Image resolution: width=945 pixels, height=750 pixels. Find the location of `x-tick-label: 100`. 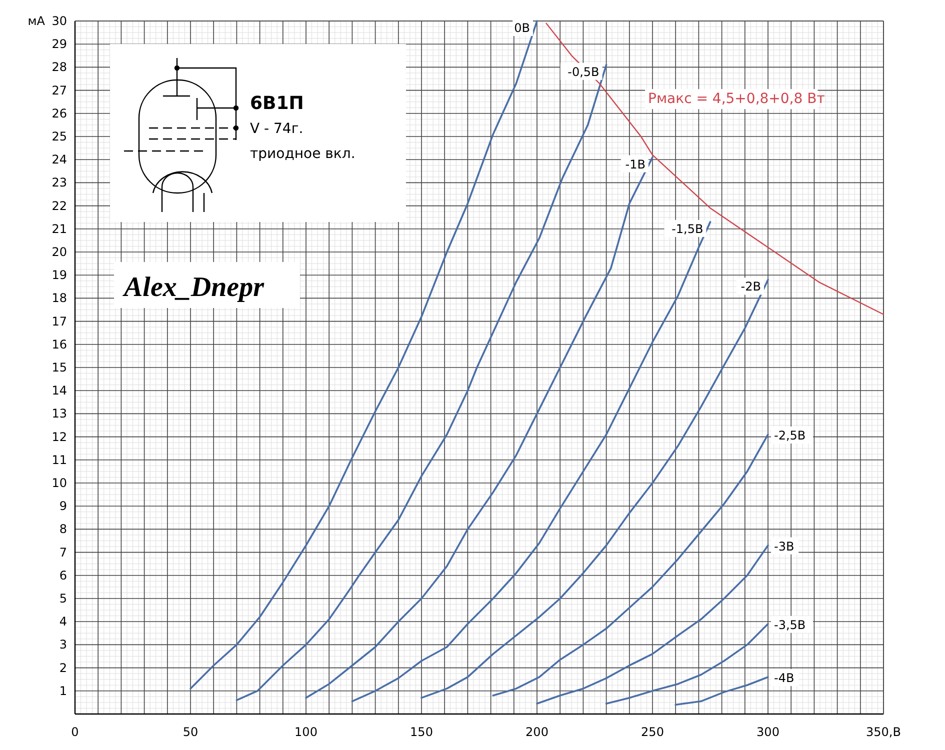

x-tick-label: 100 is located at coordinates (306, 732).